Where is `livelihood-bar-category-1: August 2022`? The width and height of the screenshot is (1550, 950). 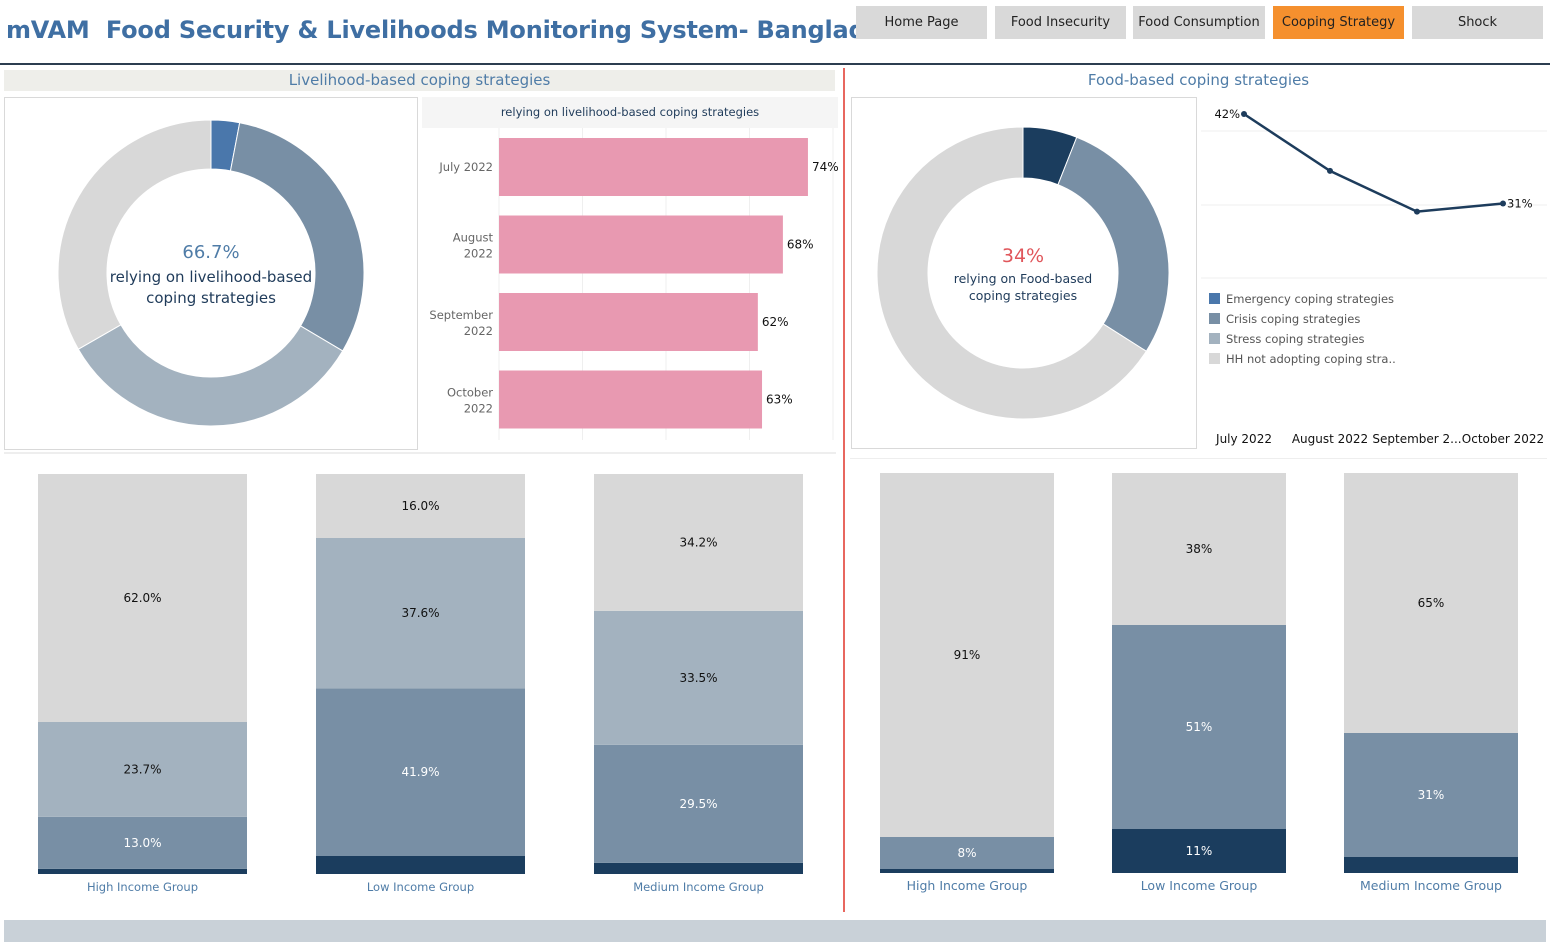 livelihood-bar-category-1: August 2022 is located at coordinates (473, 246).